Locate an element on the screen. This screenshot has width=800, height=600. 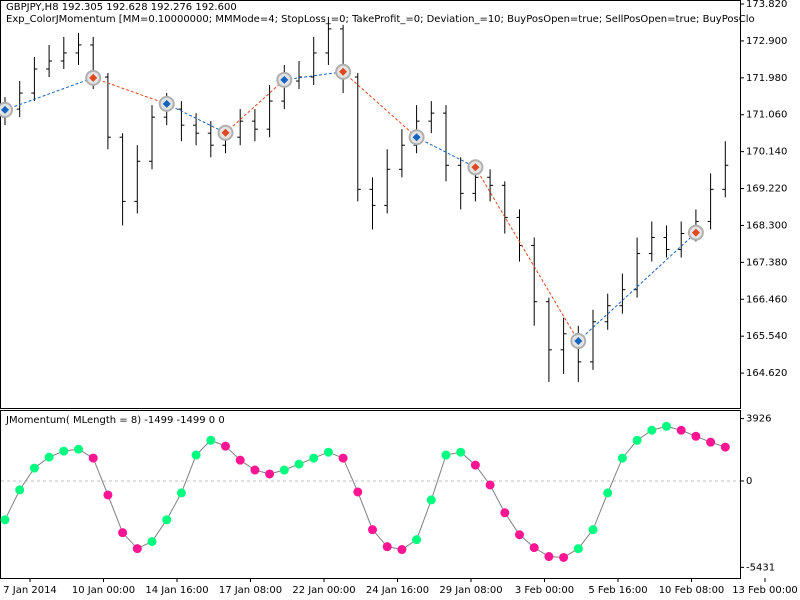
y-tick-label: 3926 is located at coordinates (758, 419).